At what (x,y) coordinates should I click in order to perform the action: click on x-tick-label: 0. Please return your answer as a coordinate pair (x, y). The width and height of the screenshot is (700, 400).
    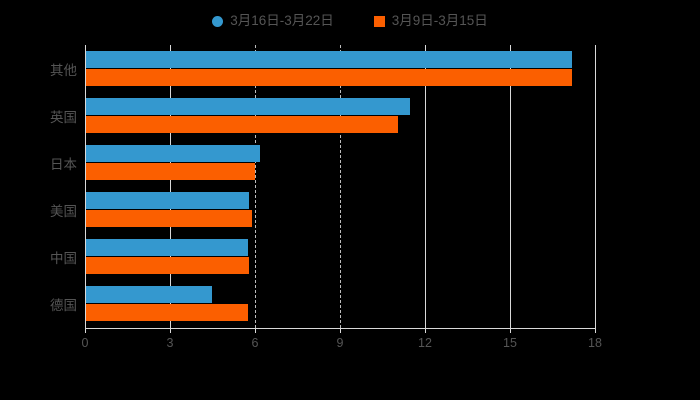
    Looking at the image, I should click on (85, 343).